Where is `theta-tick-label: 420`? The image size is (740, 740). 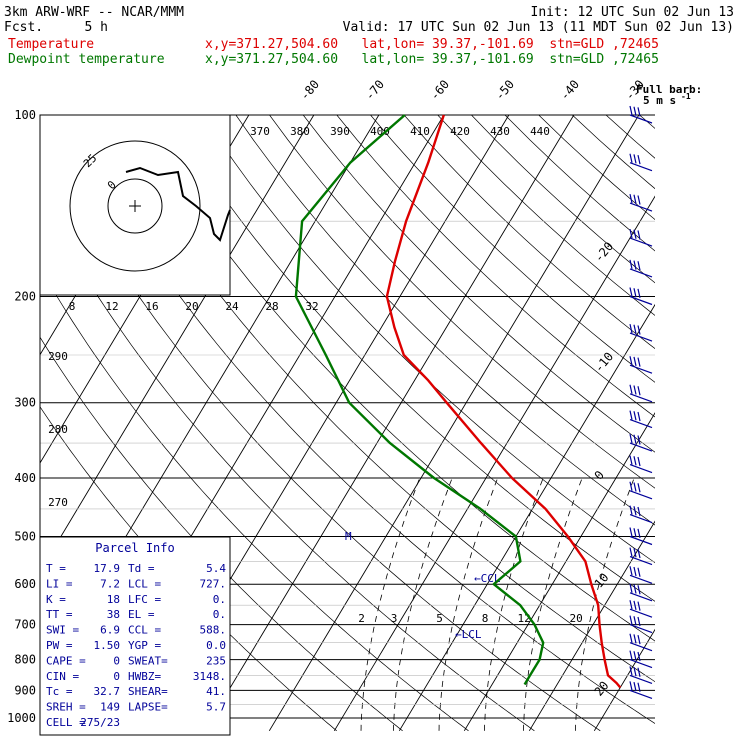
theta-tick-label: 420 is located at coordinates (460, 131).